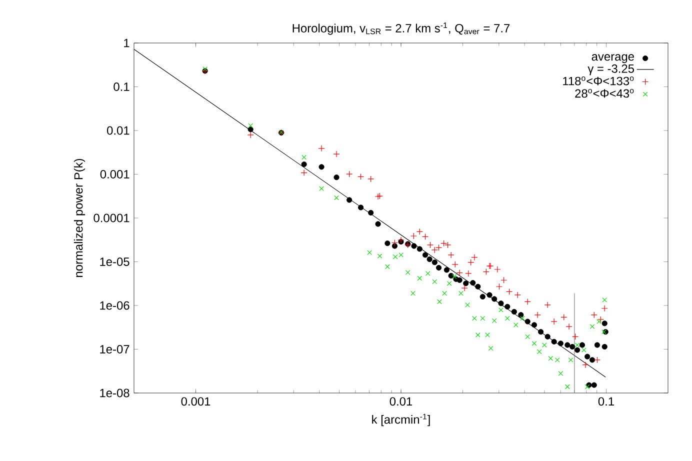 The image size is (692, 461). What do you see at coordinates (118, 130) in the screenshot?
I see `y-tick-label: 0.01` at bounding box center [118, 130].